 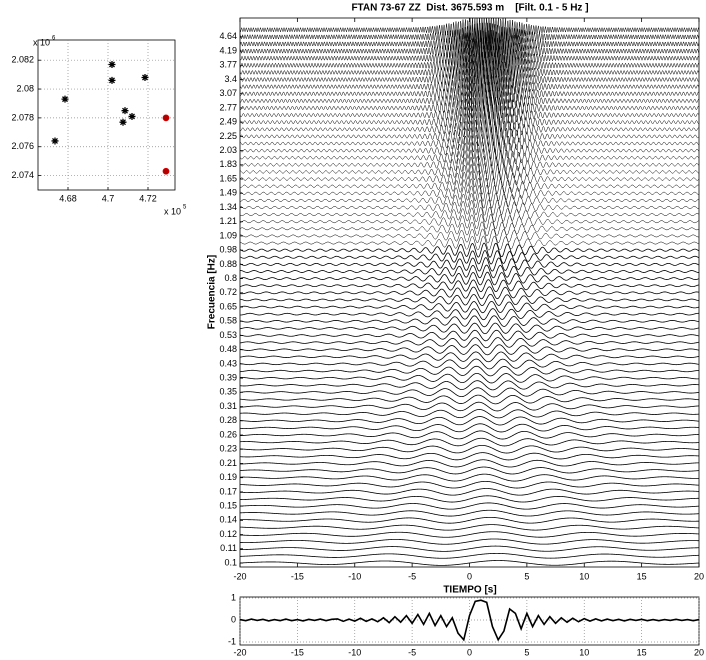 What do you see at coordinates (228, 235) in the screenshot?
I see `y-tick-label: 1.09` at bounding box center [228, 235].